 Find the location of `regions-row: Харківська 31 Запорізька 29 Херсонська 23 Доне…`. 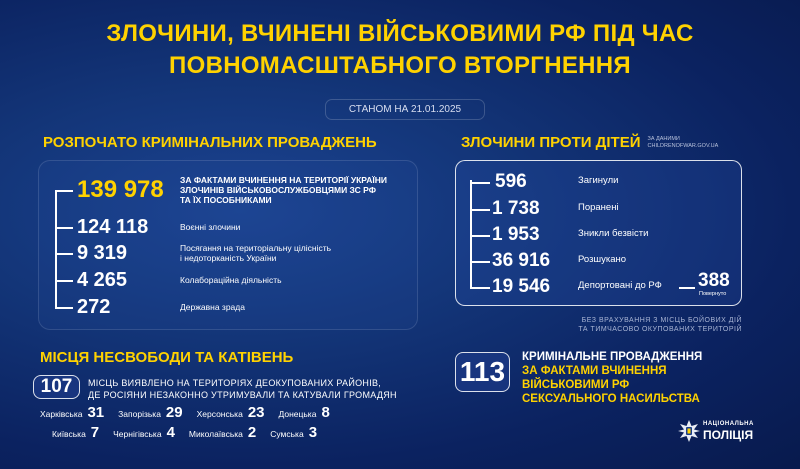

regions-row: Харківська 31 Запорізька 29 Херсонська 23 Доне… is located at coordinates (185, 412).